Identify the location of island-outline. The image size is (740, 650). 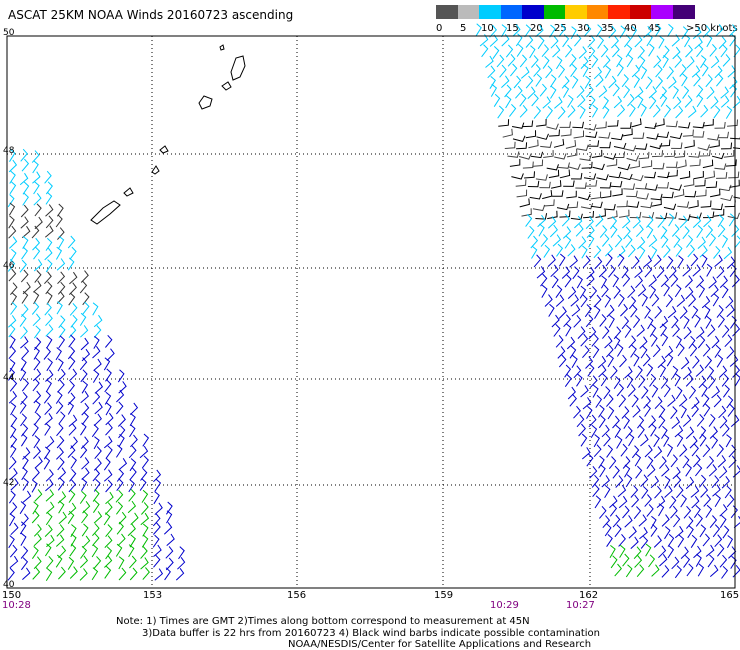
(164, 149).